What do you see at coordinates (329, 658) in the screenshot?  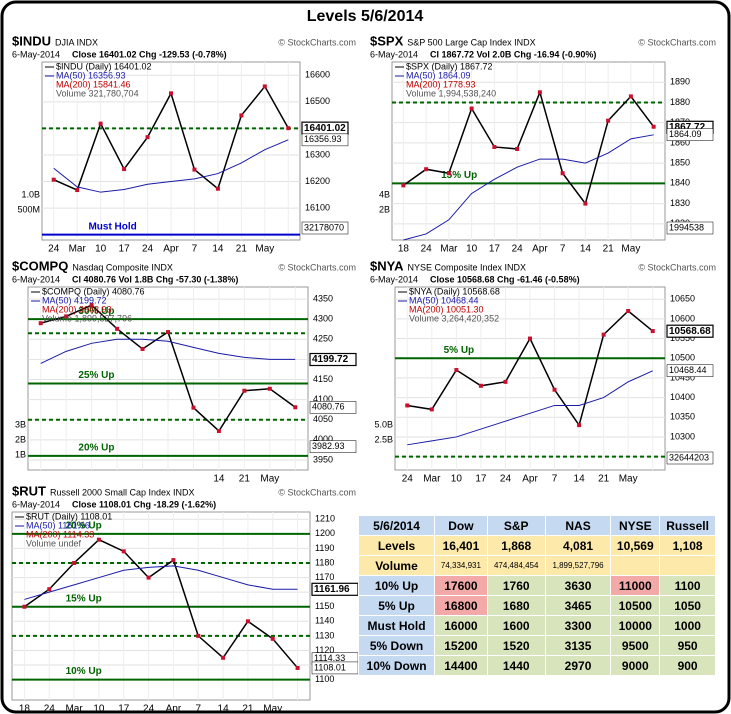 I see `price-box-label: 1114.33` at bounding box center [329, 658].